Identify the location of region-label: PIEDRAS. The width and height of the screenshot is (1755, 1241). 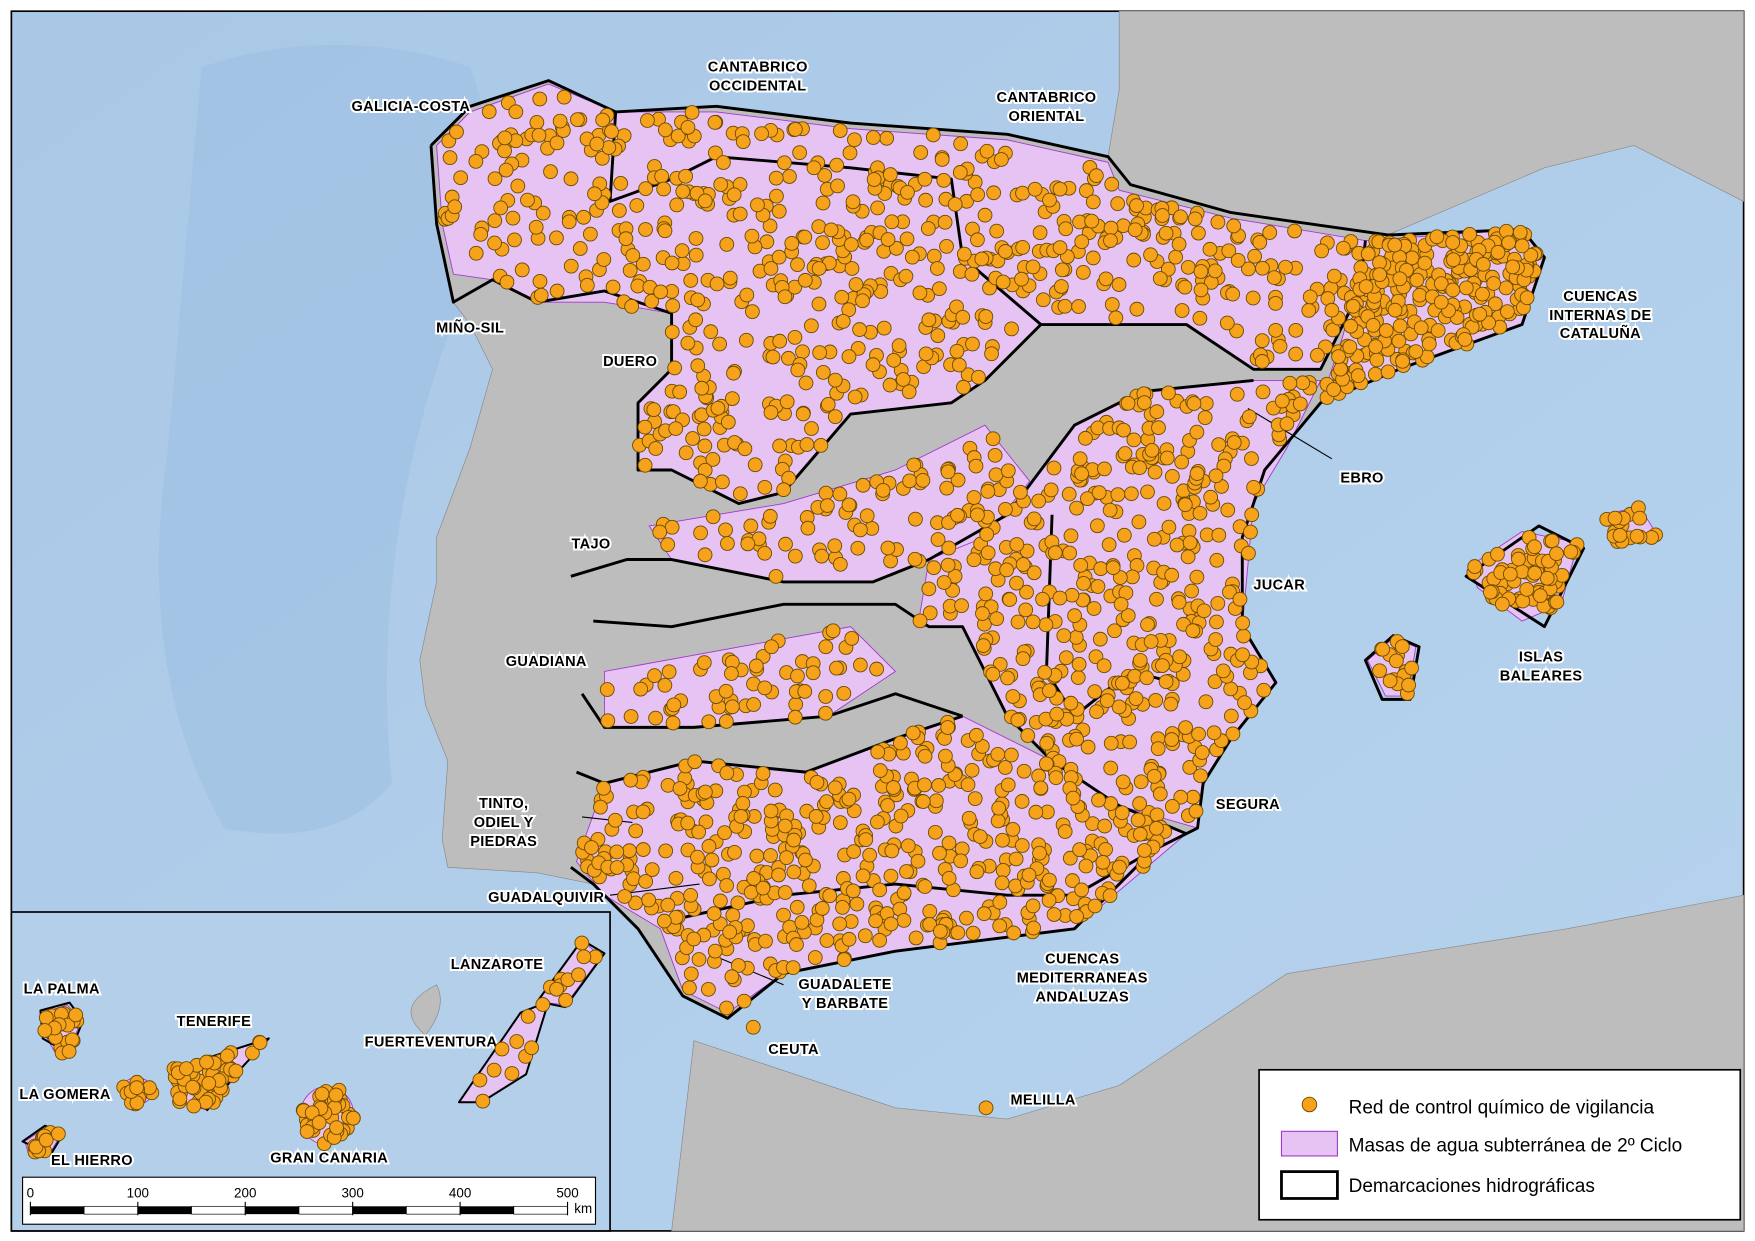
(503, 842).